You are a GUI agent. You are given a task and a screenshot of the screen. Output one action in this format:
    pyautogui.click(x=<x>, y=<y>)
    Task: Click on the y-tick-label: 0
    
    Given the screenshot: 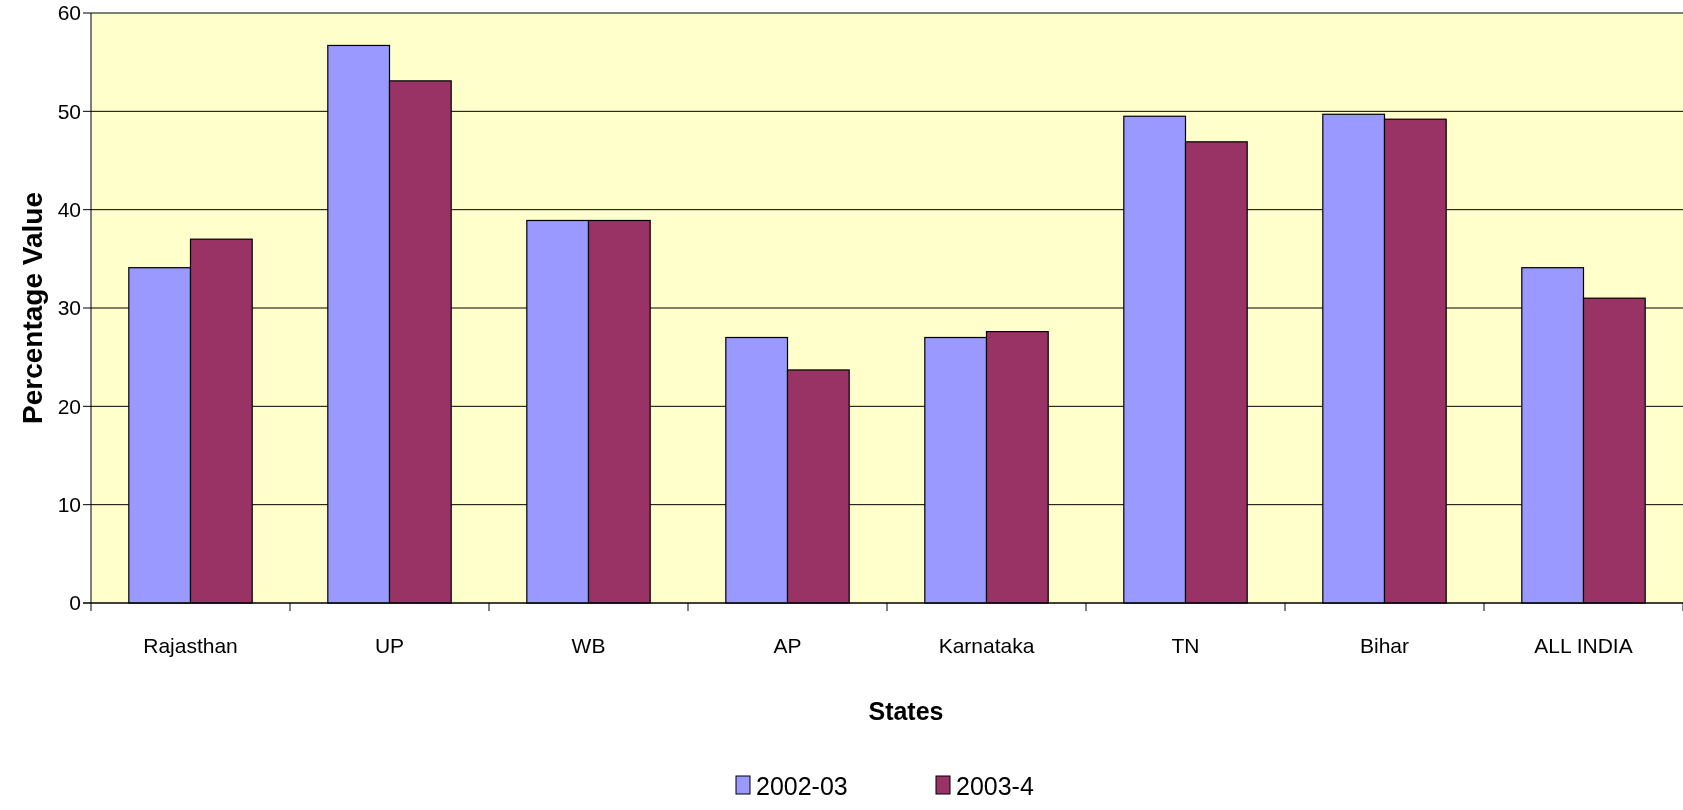 What is the action you would take?
    pyautogui.click(x=75, y=603)
    